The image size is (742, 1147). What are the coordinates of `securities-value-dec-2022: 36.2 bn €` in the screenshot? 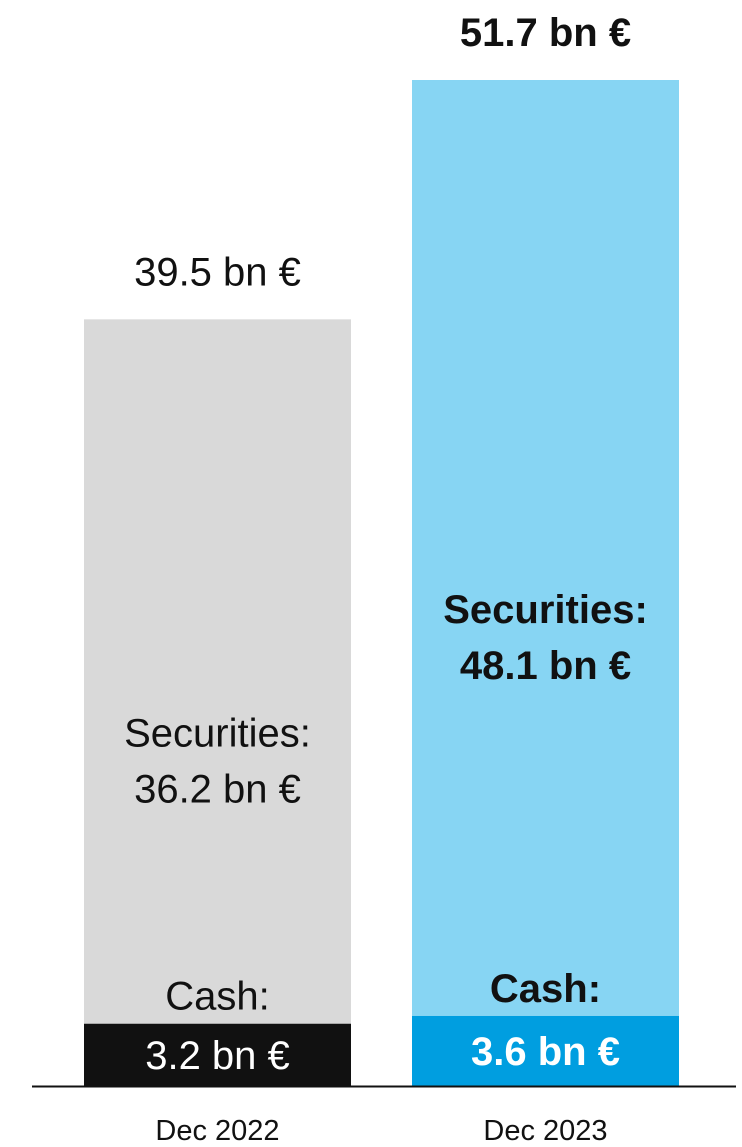 It's located at (217, 790).